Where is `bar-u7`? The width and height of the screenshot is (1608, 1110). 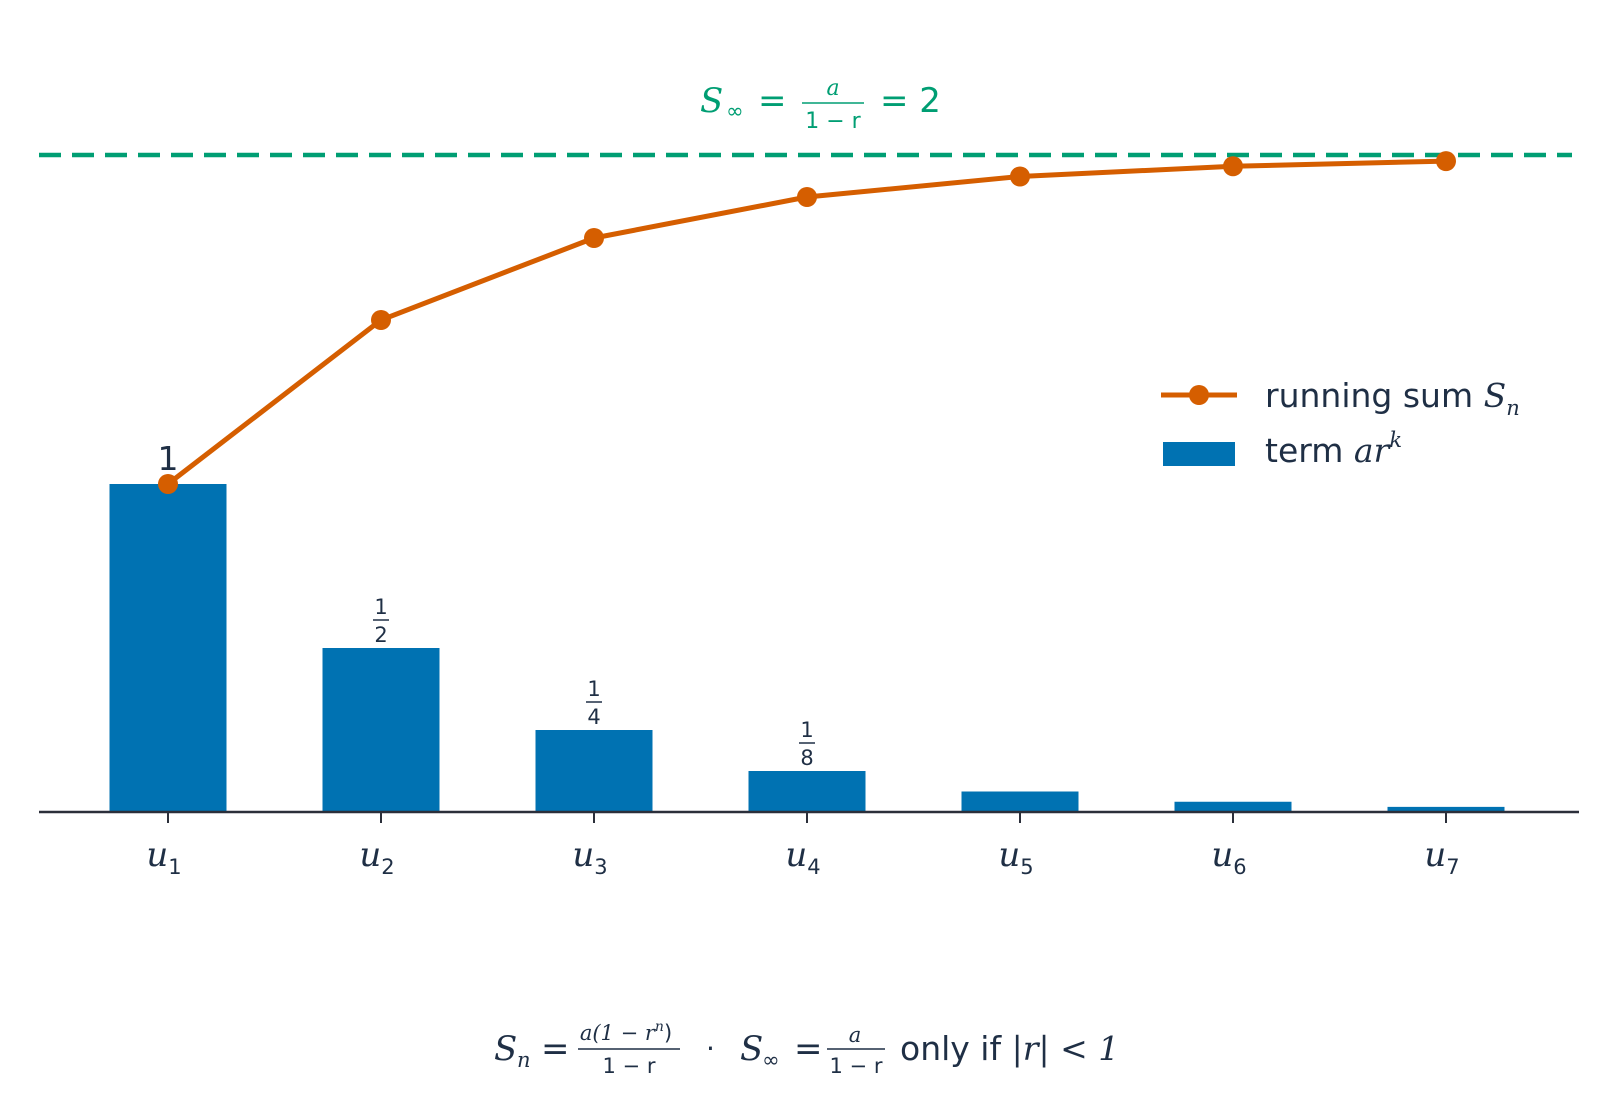
bar-u7 is located at coordinates (1446, 809).